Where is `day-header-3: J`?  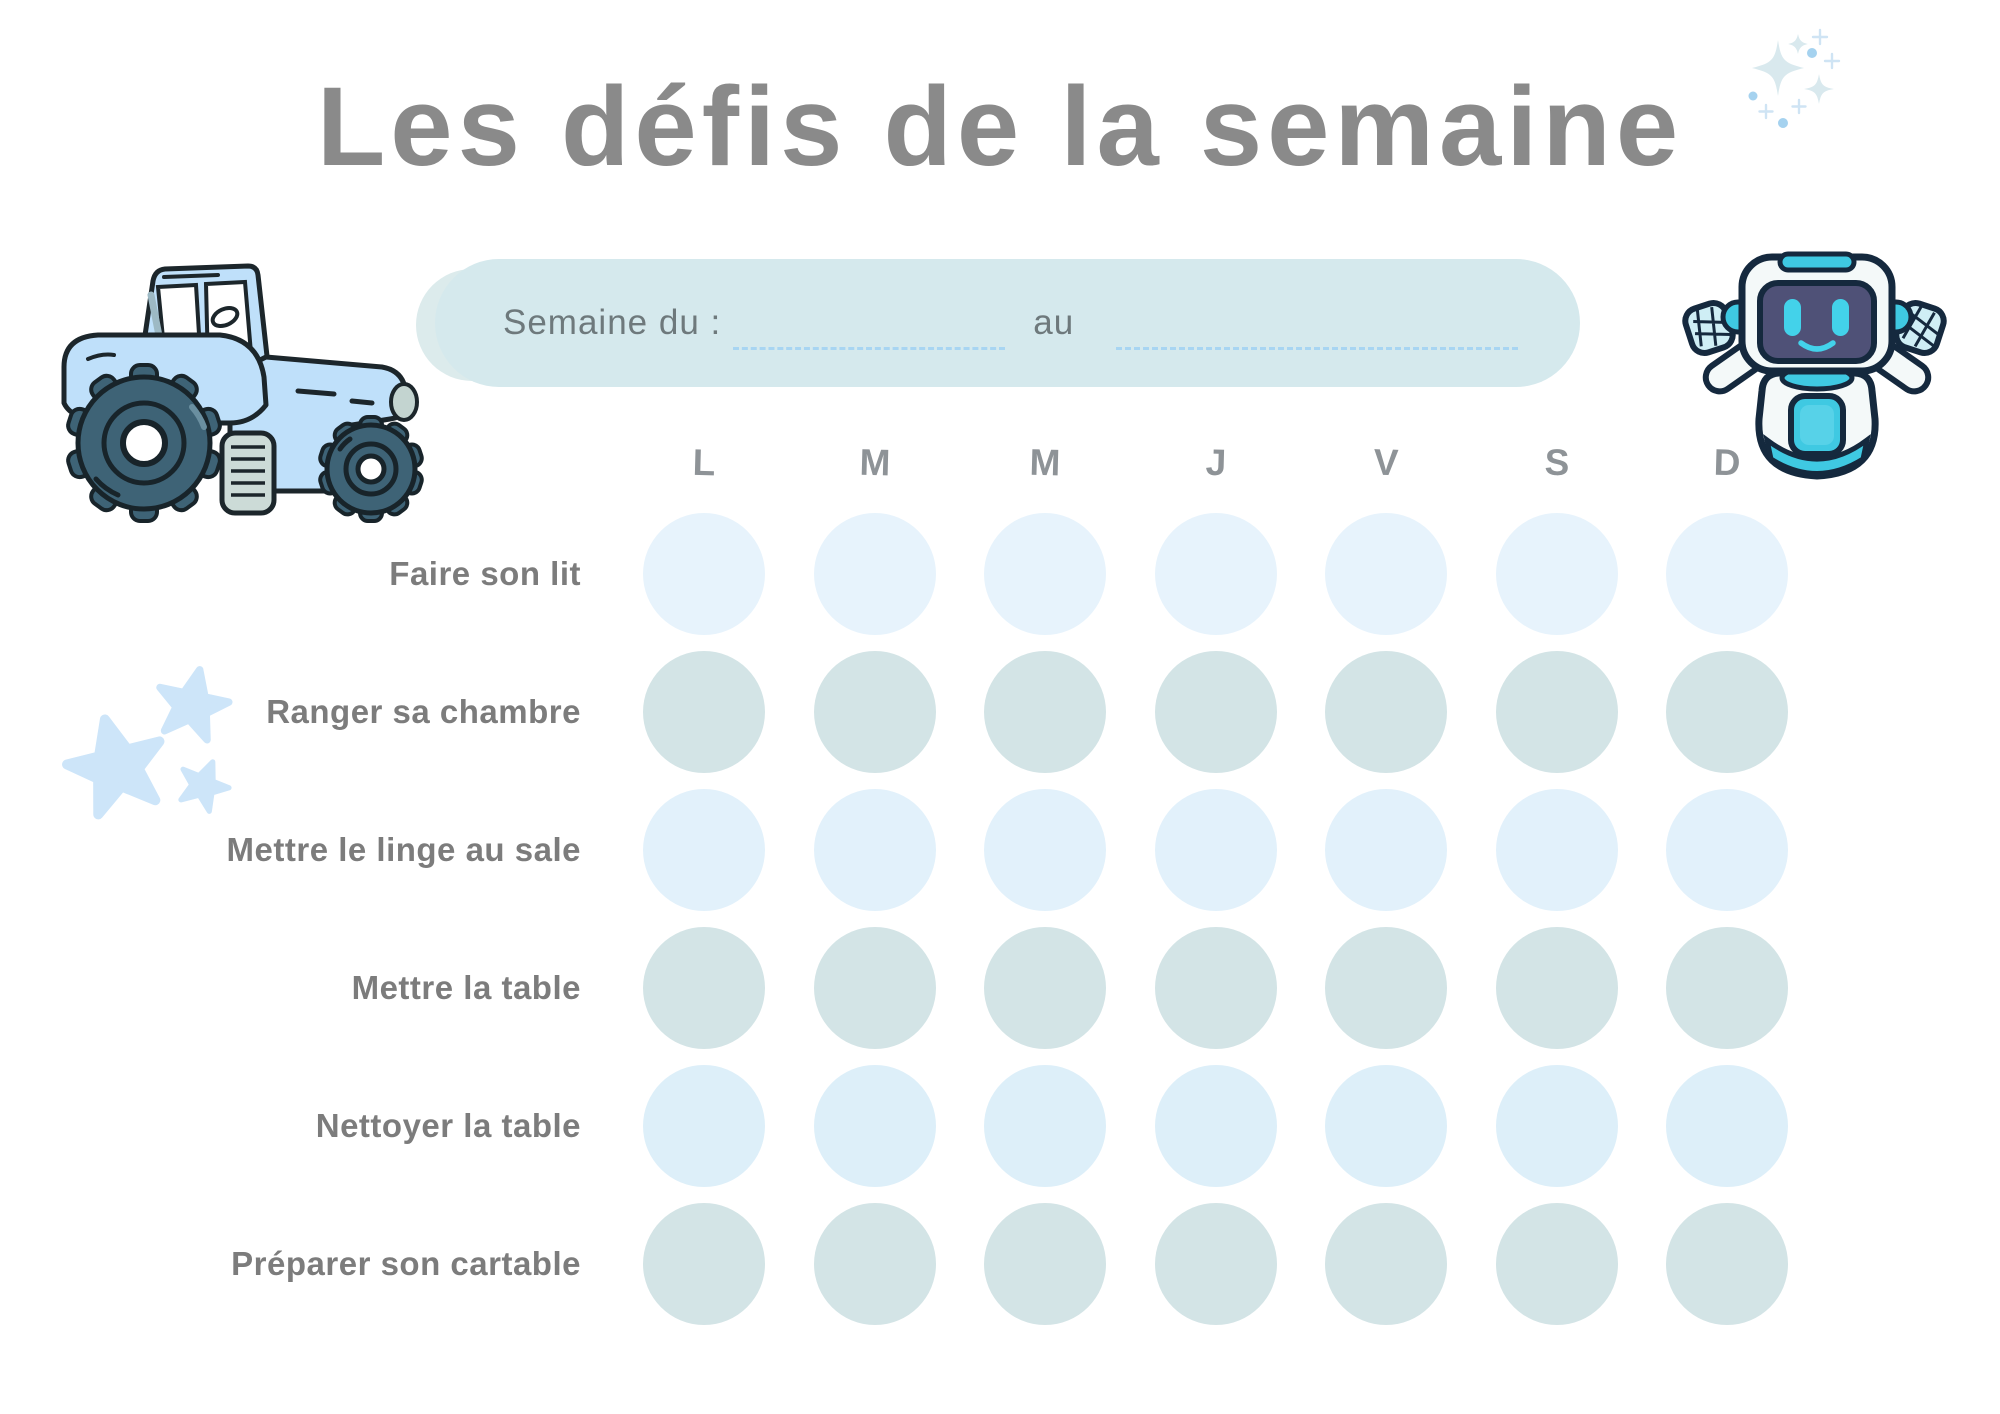
day-header-3: J is located at coordinates (1215, 462).